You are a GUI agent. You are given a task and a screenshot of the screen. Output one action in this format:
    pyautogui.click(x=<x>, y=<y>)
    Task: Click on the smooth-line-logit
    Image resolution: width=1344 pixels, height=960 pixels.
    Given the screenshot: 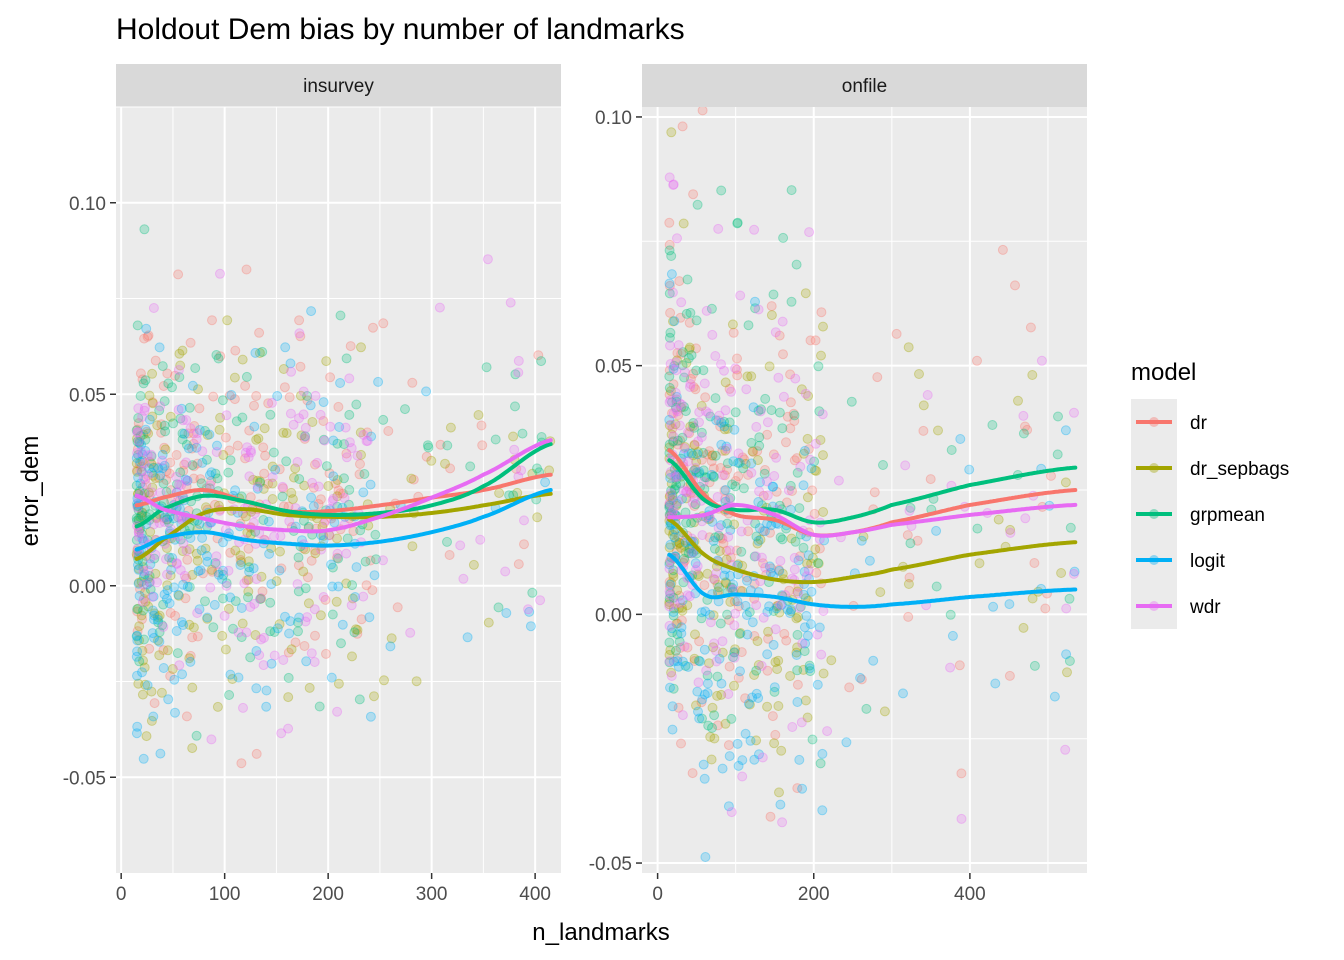 What is the action you would take?
    pyautogui.click(x=343, y=520)
    